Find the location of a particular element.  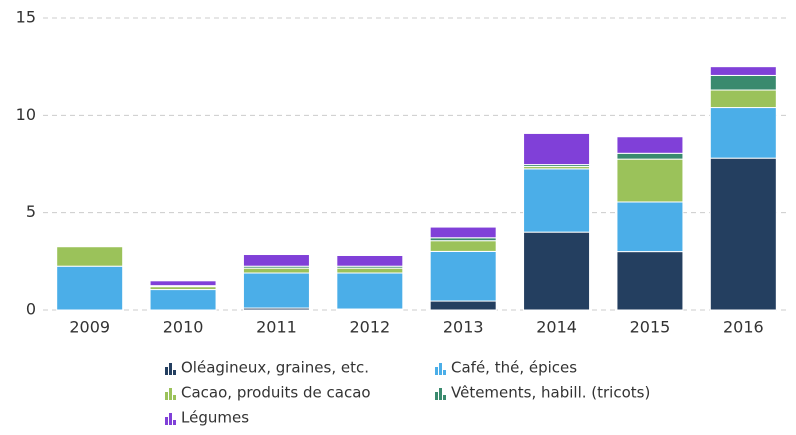

x-tick-label: 2014 is located at coordinates (556, 327).